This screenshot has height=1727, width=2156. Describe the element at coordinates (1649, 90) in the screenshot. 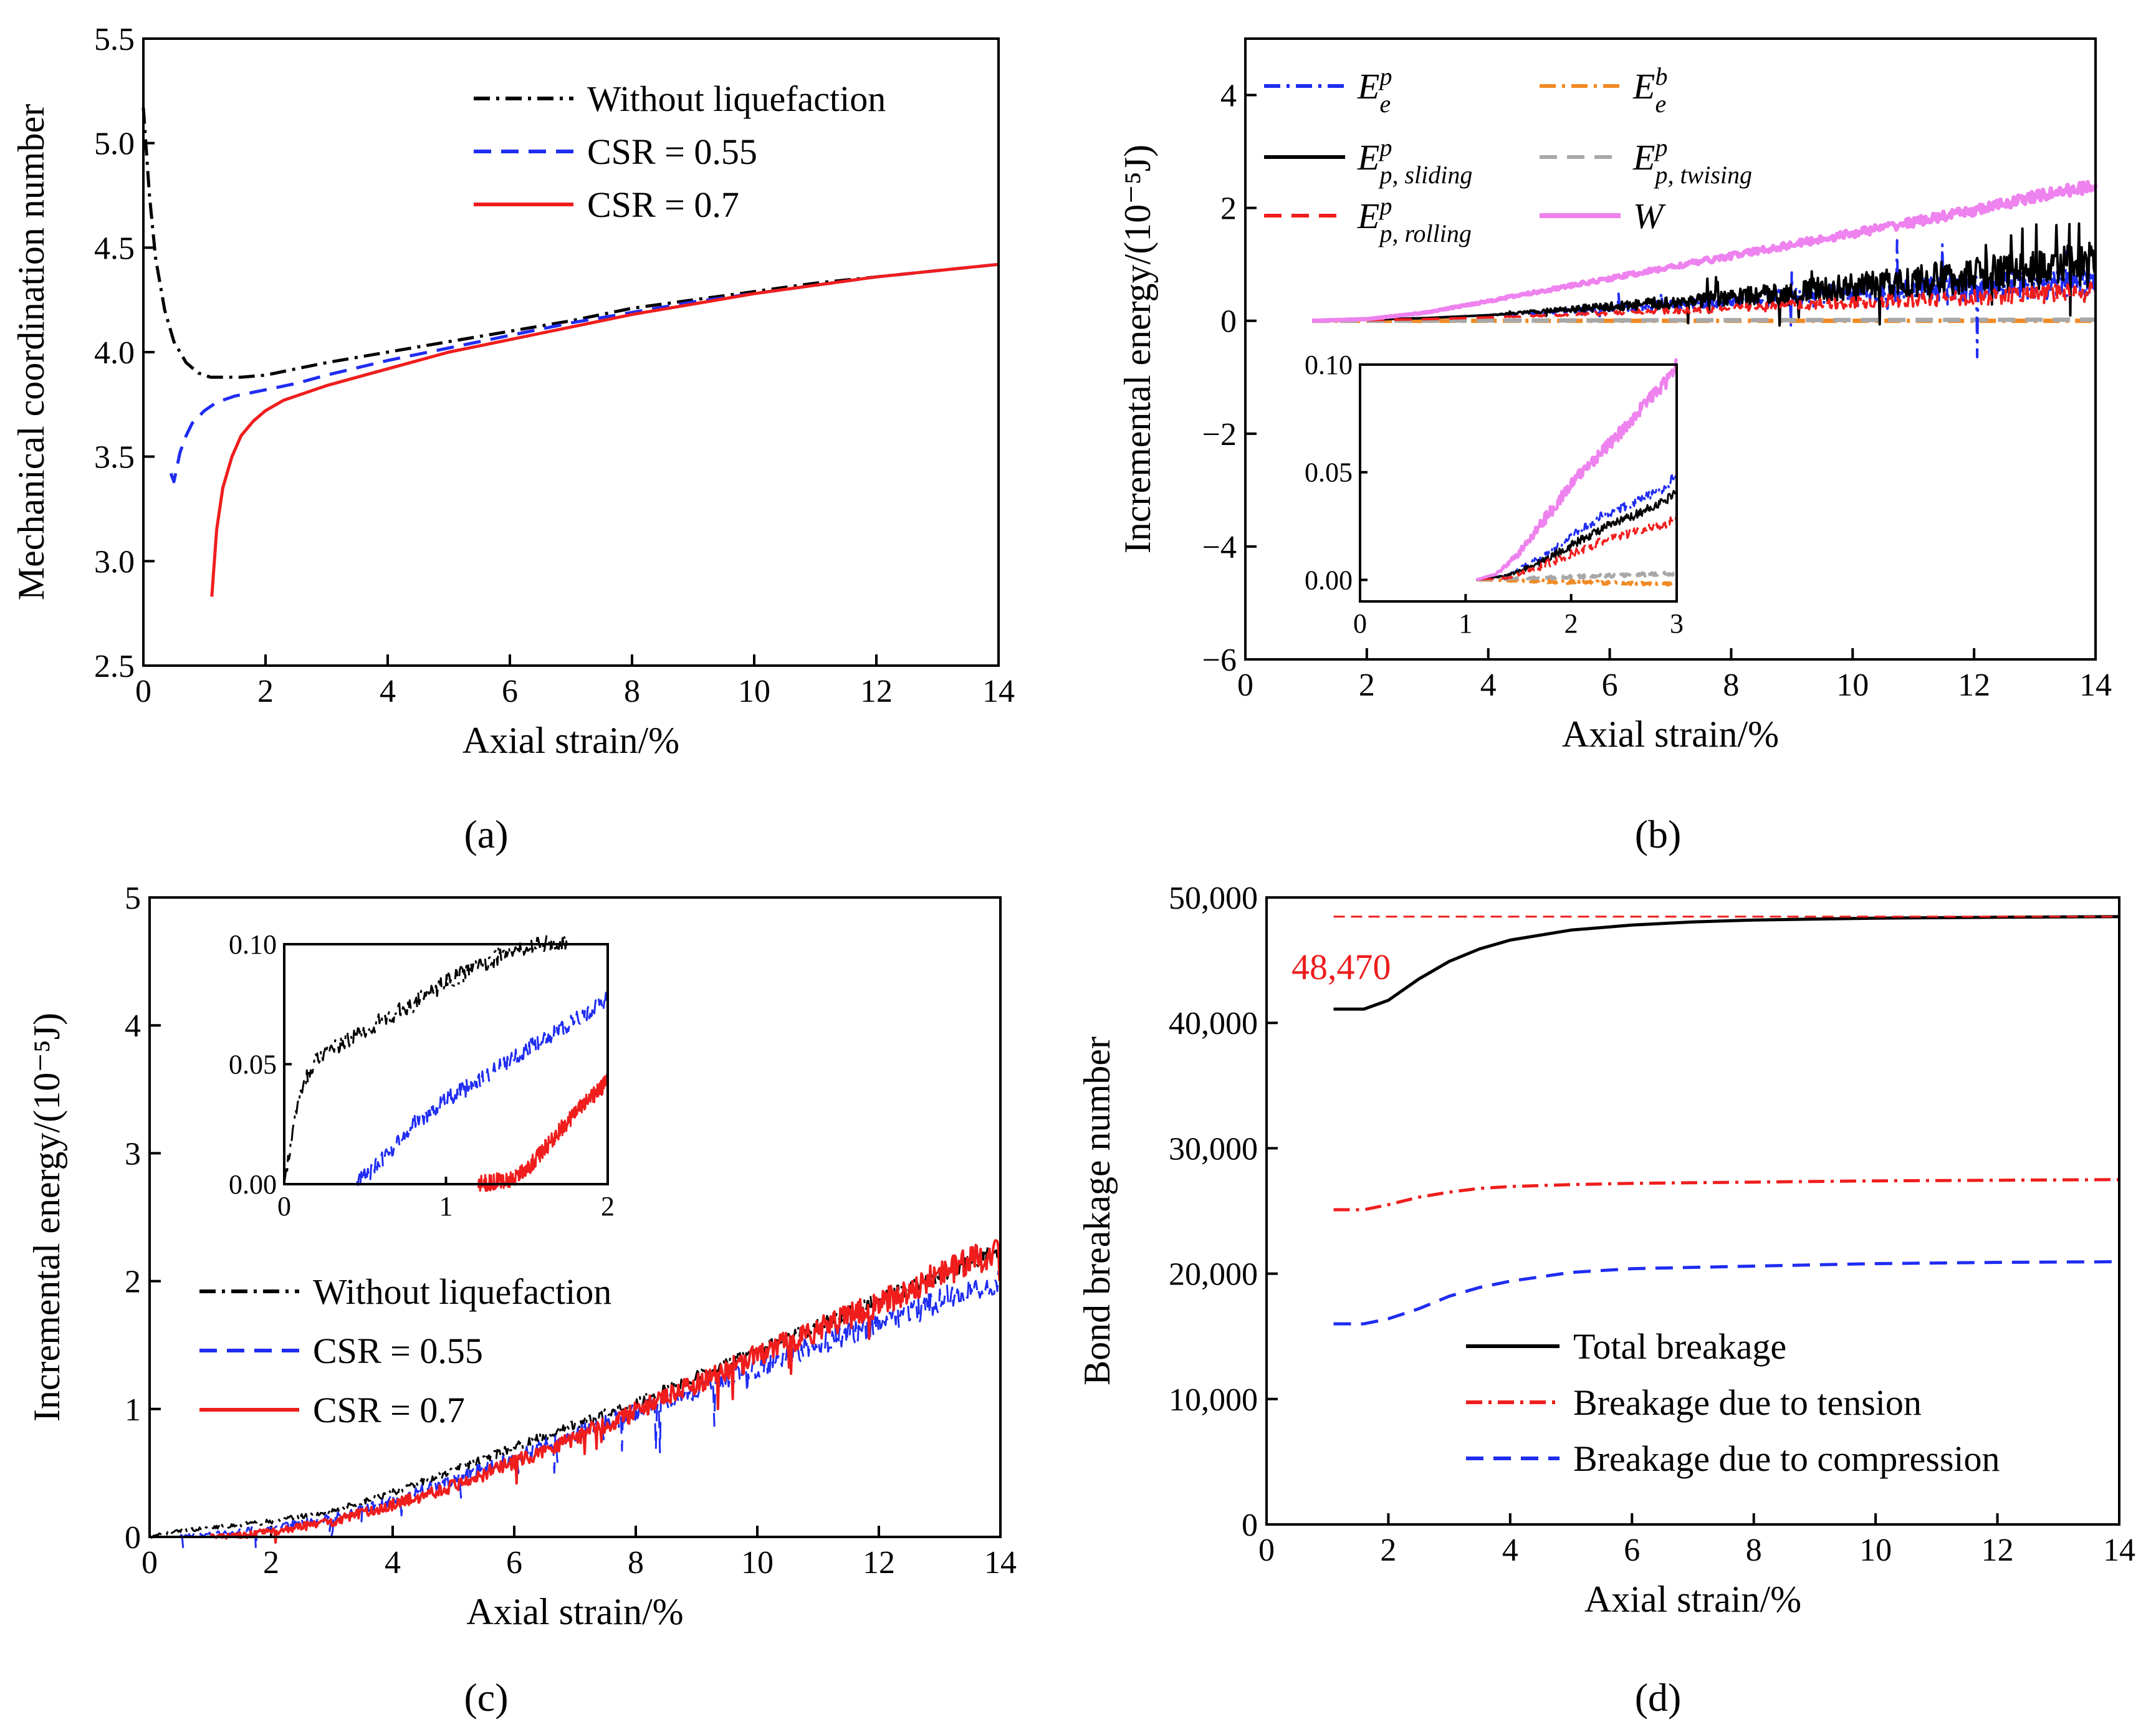

I see `legend-label: Eb e` at that location.